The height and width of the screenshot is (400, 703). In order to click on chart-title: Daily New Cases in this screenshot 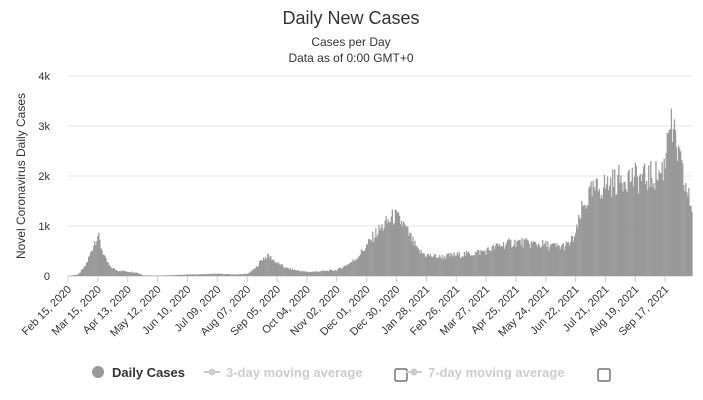, I will do `click(350, 18)`.